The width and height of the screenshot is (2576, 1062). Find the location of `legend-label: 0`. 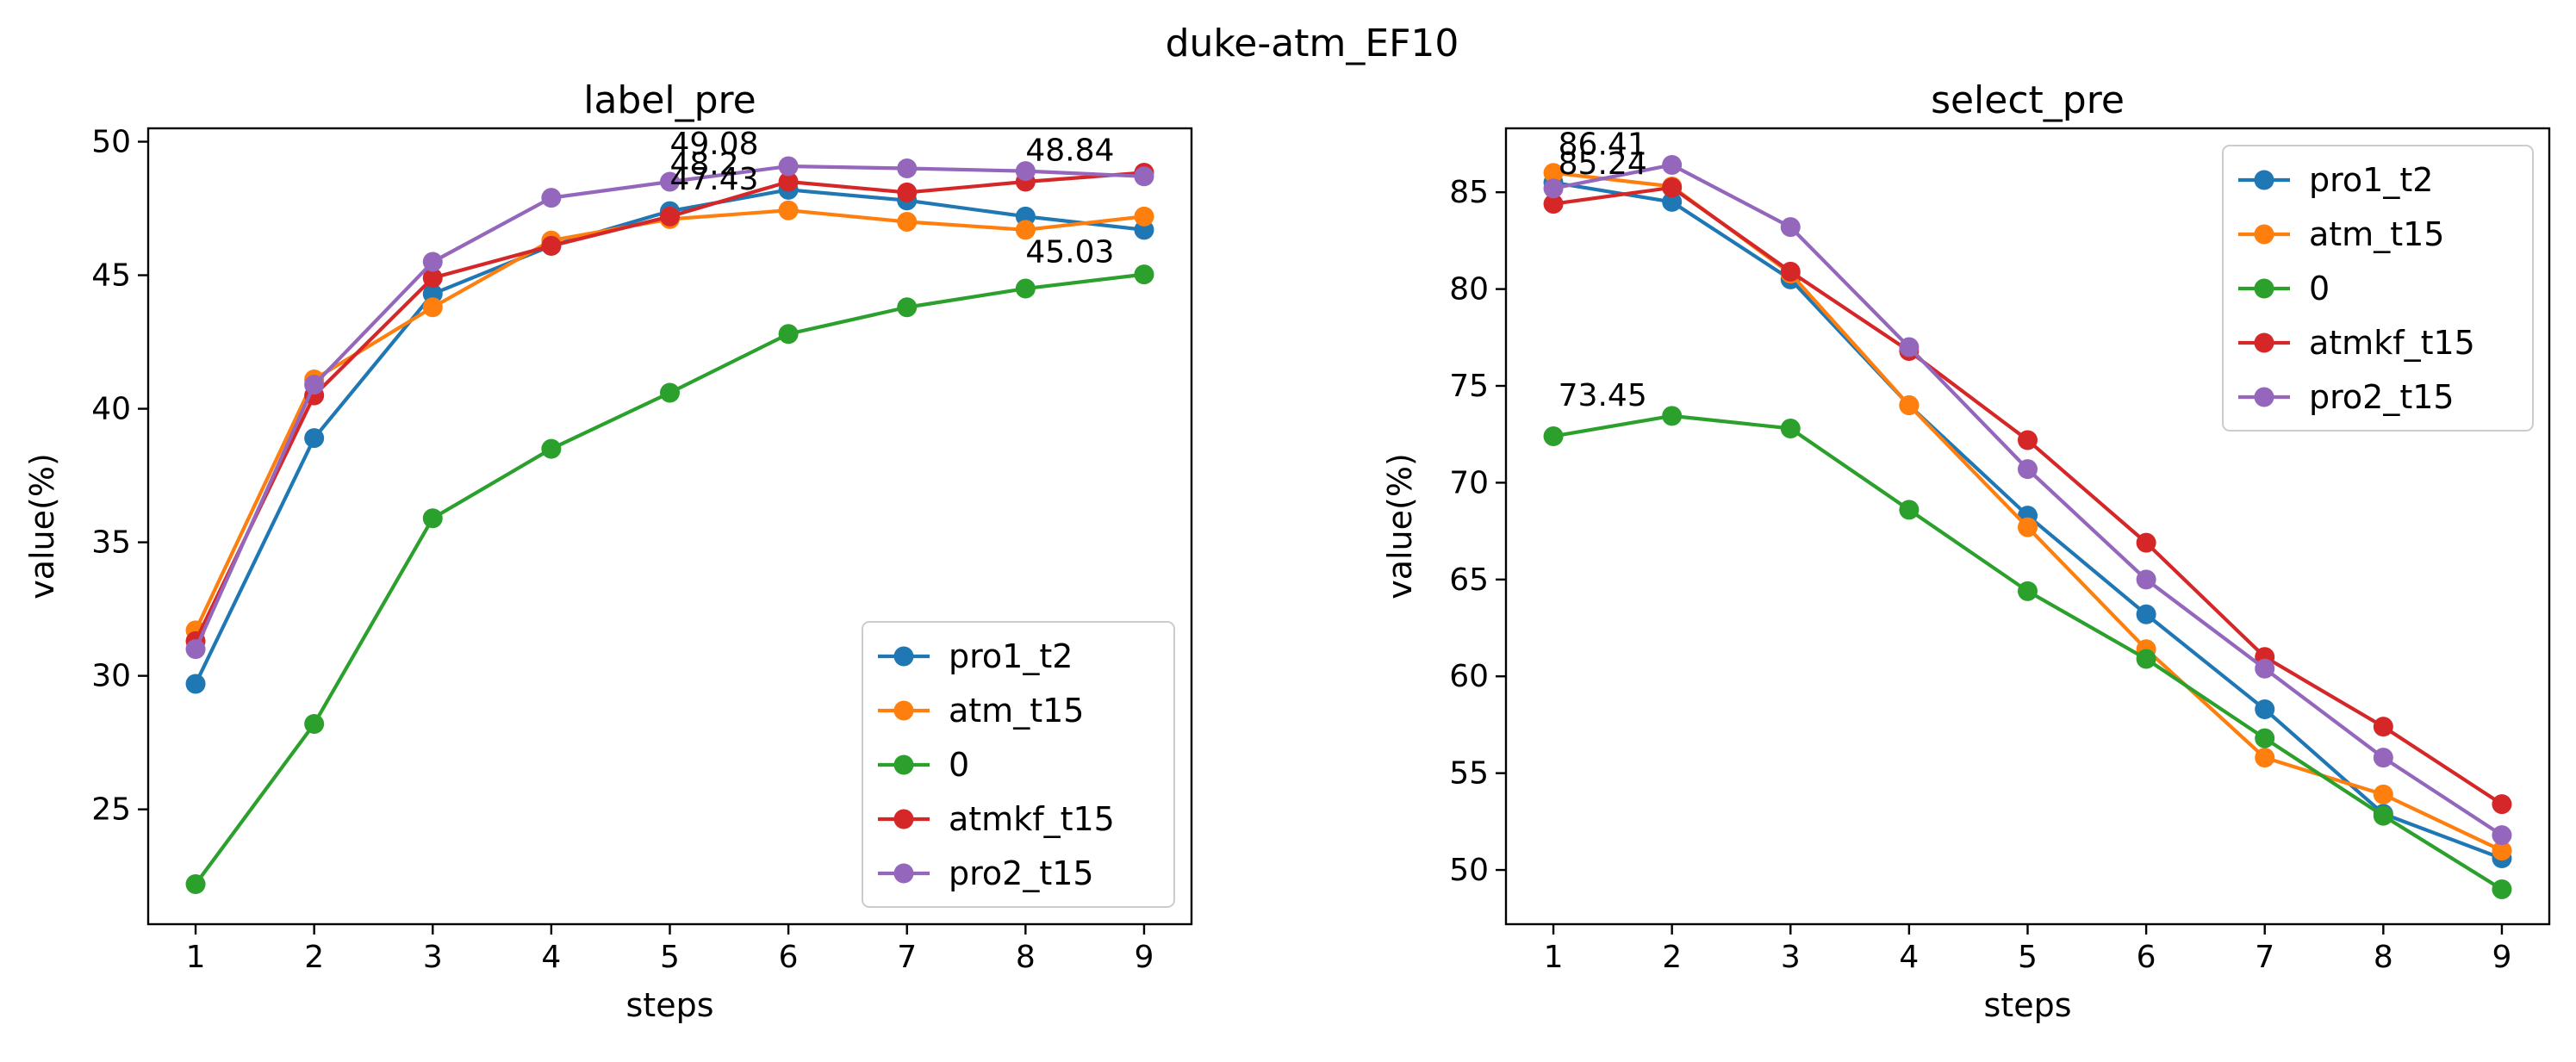

legend-label: 0 is located at coordinates (2319, 288).